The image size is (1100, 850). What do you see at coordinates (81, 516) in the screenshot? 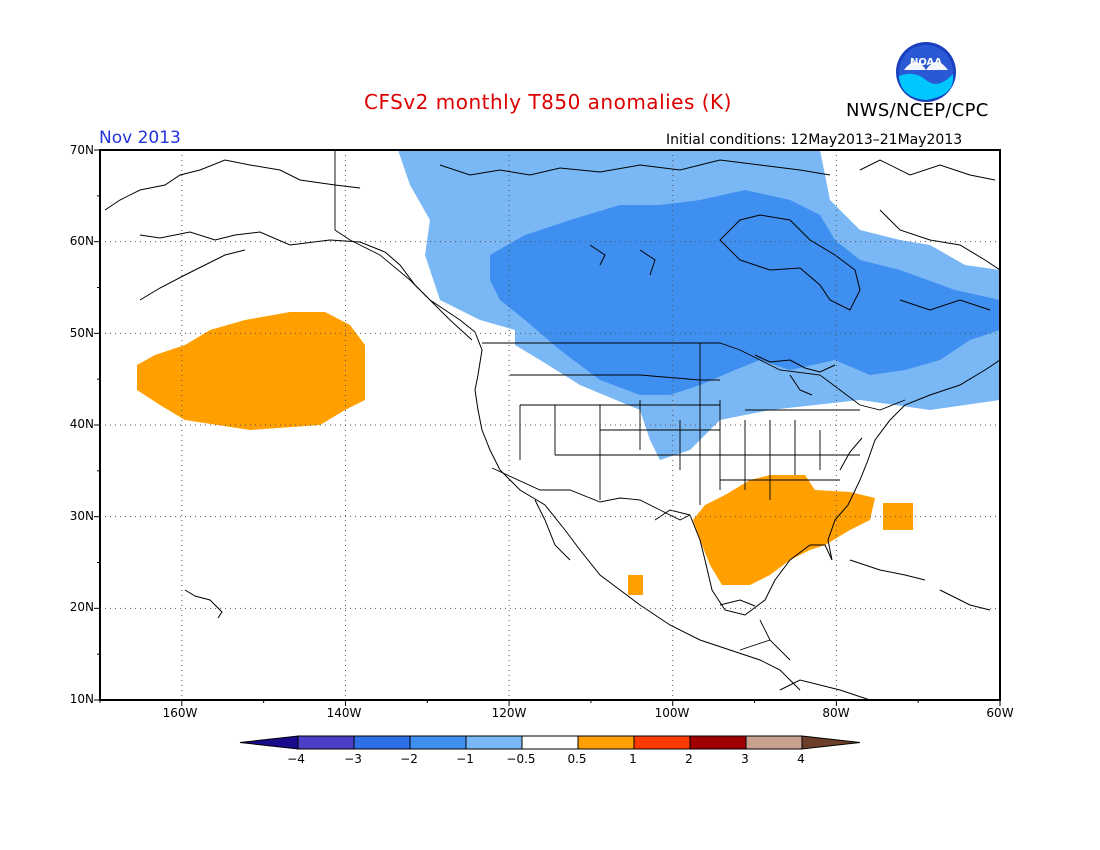
I see `lat-label-30n: 30N` at bounding box center [81, 516].